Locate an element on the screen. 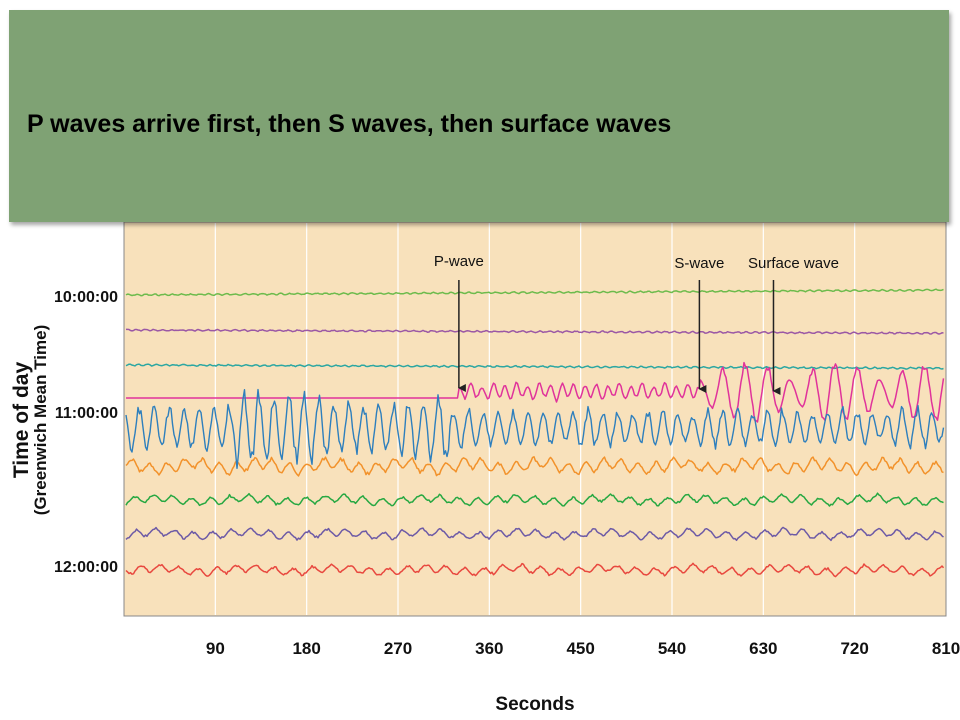  x-tick-label: 450 is located at coordinates (580, 648).